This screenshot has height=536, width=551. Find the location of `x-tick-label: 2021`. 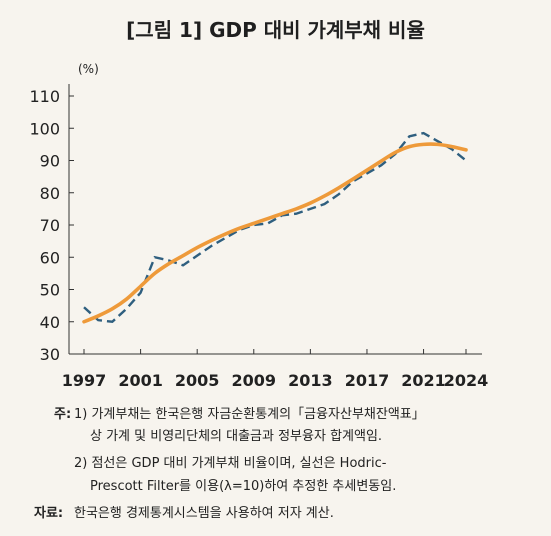

x-tick-label: 2021 is located at coordinates (423, 380).